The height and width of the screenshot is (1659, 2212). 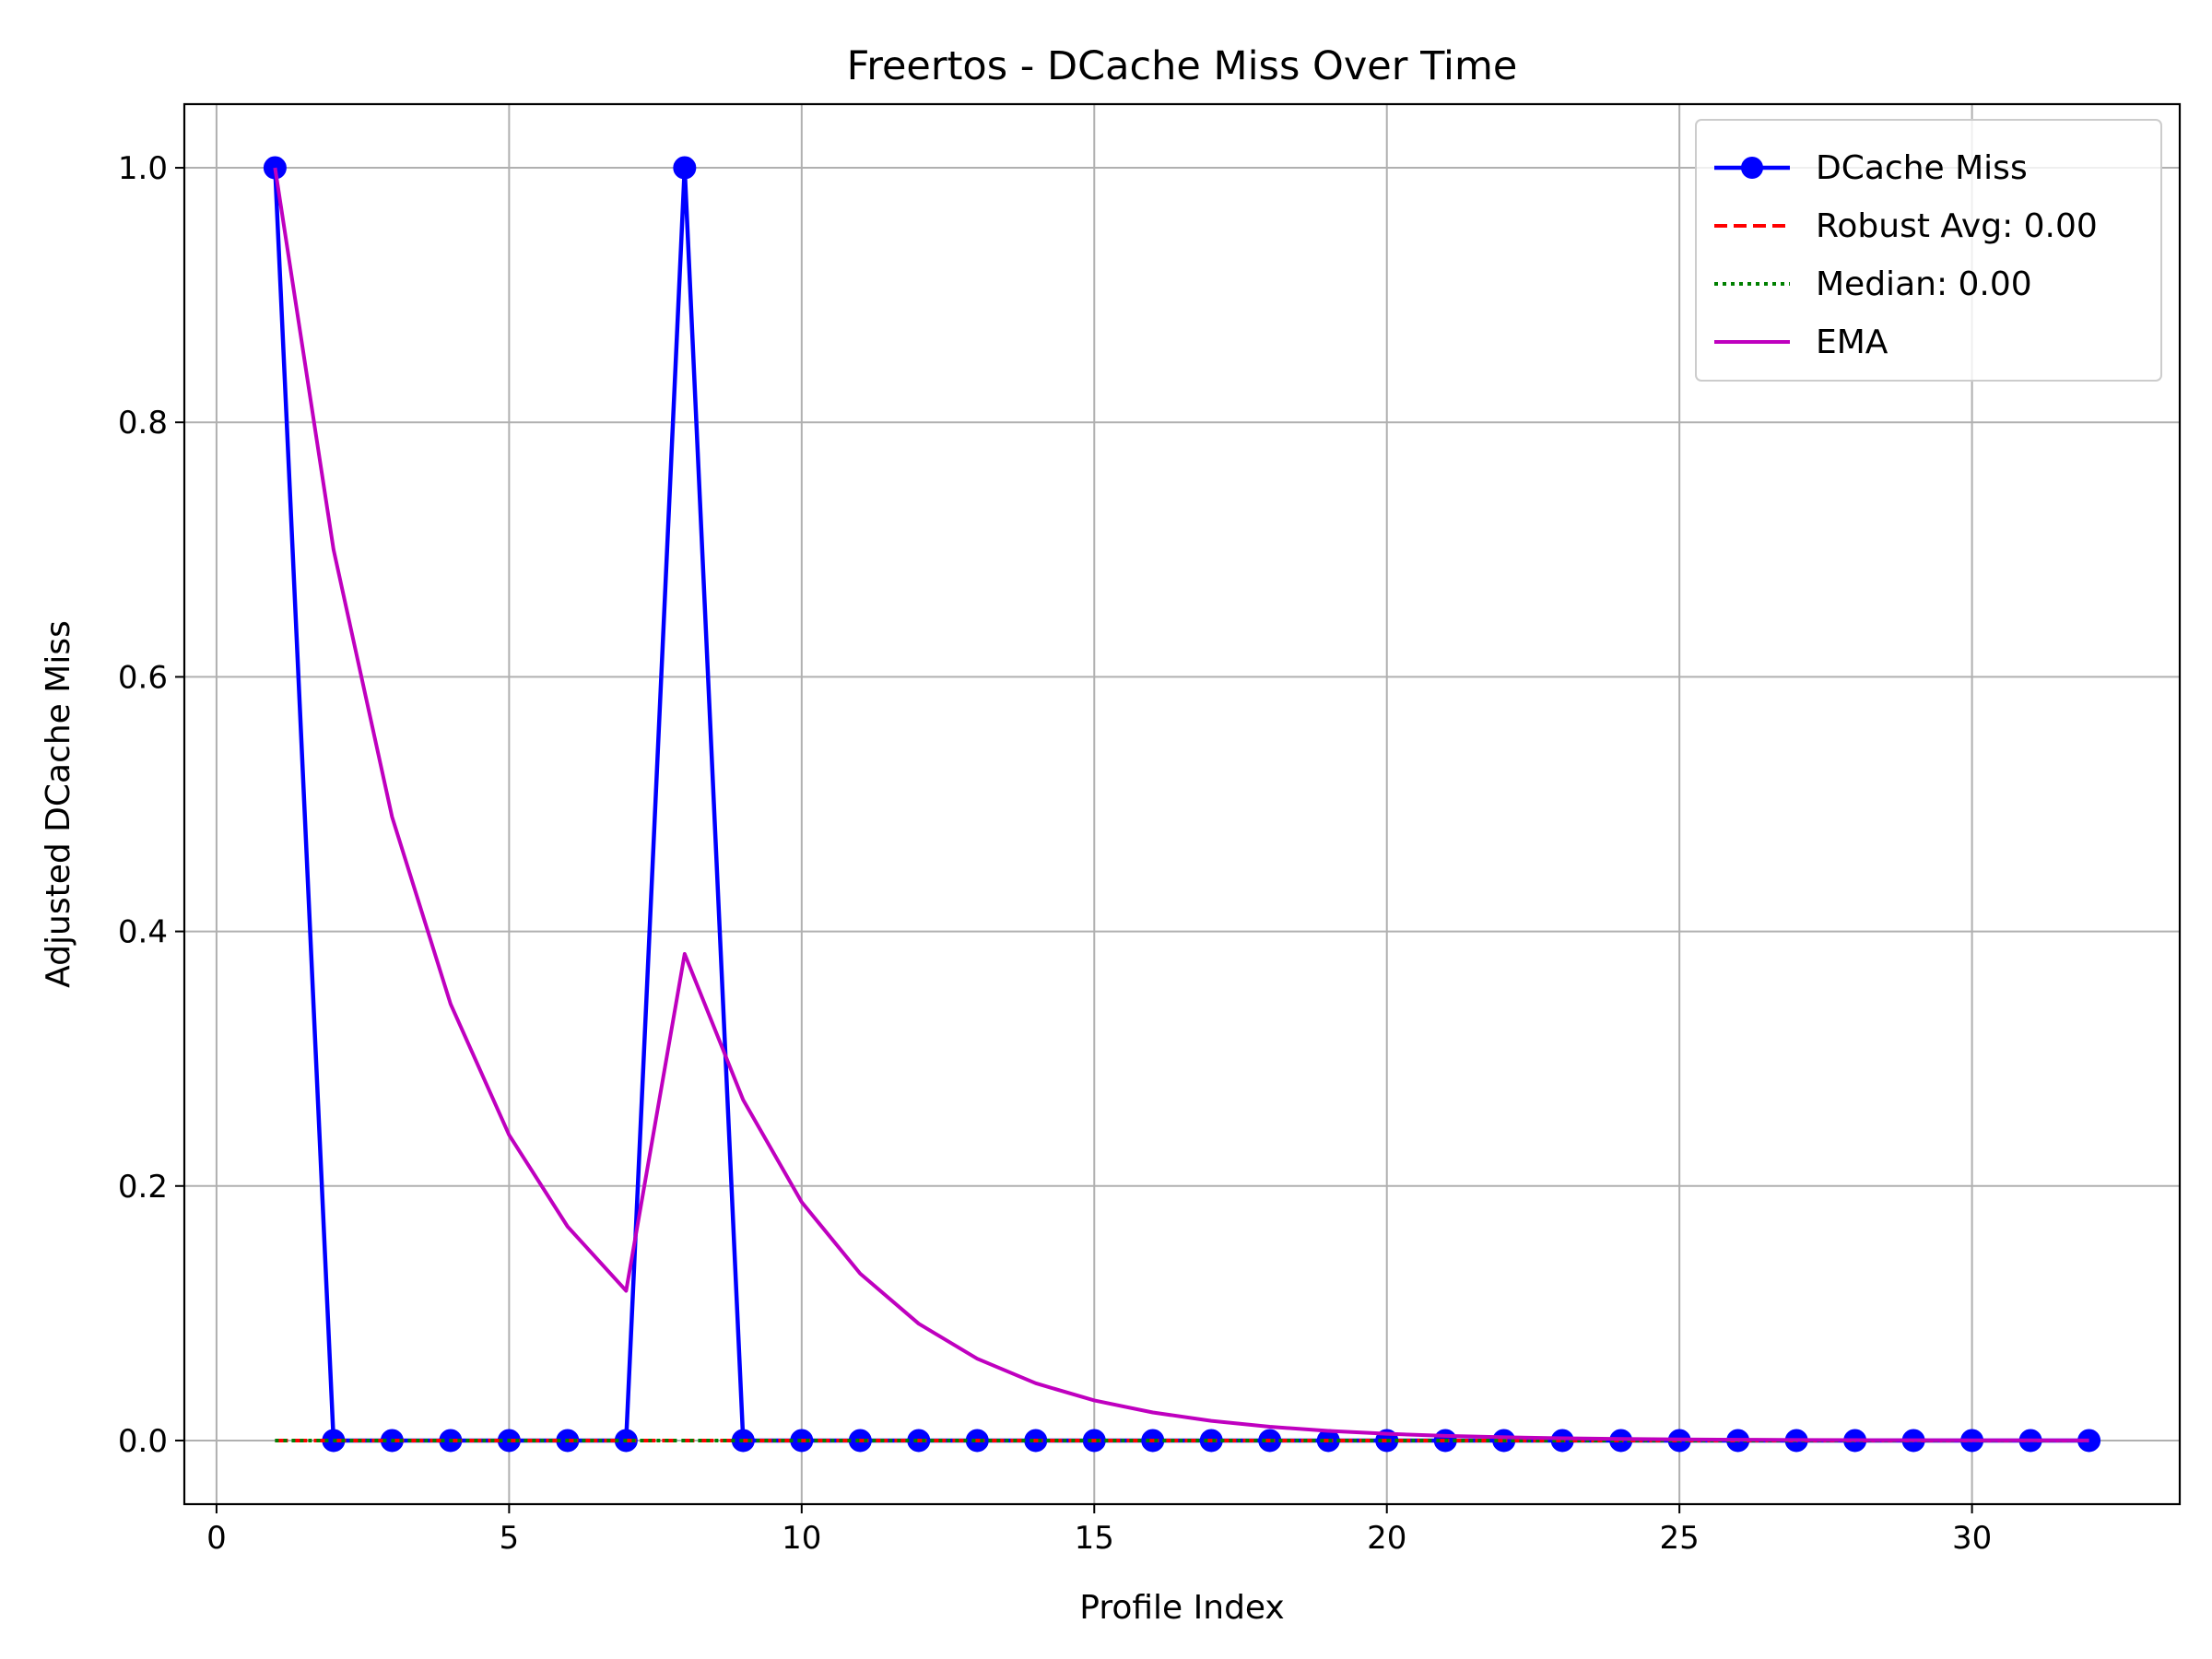 I want to click on legend-label-2: Median: 0.00, so click(x=1924, y=284).